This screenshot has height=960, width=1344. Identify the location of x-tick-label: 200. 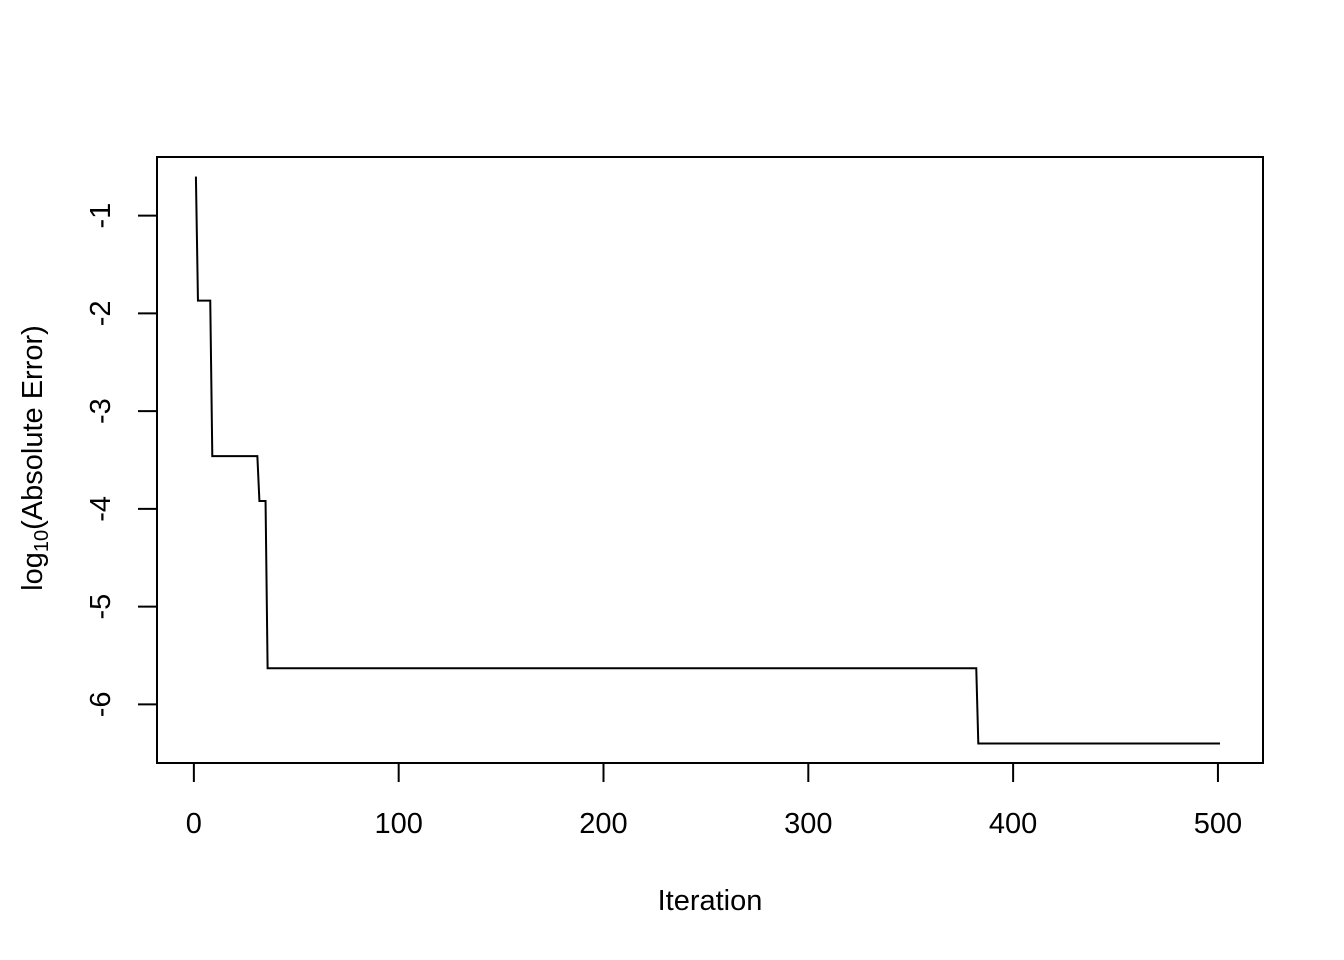
(603, 824).